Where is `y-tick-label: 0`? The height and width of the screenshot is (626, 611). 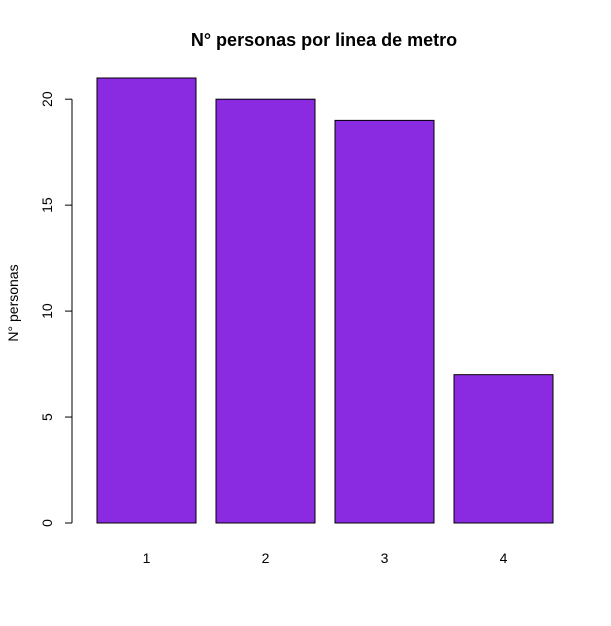 y-tick-label: 0 is located at coordinates (47, 523).